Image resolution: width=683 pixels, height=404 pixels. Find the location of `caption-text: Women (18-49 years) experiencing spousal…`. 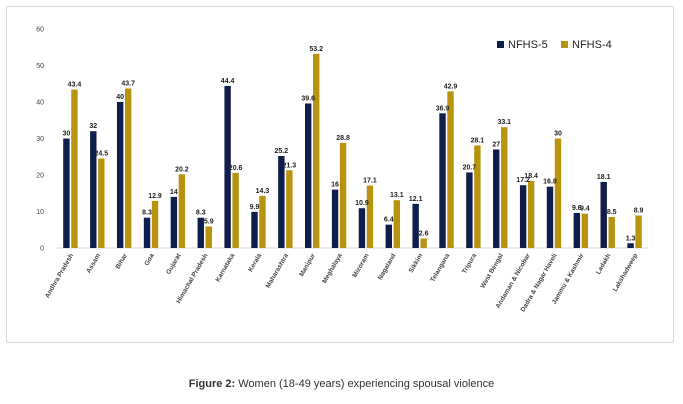

caption-text: Women (18-49 years) experiencing spousal… is located at coordinates (365, 384).